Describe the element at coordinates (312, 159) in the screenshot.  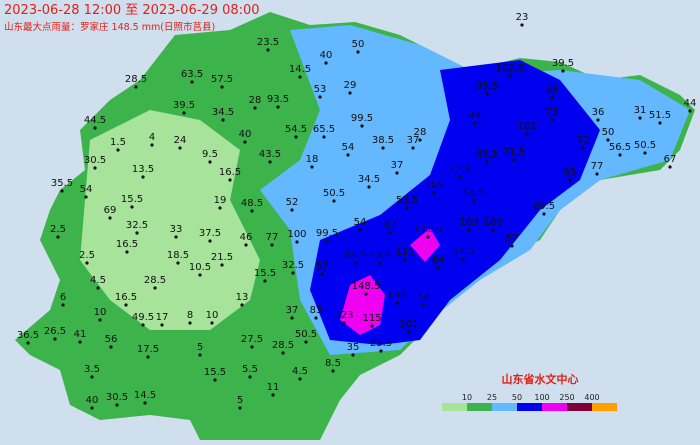
I see `station-value: 18` at that location.